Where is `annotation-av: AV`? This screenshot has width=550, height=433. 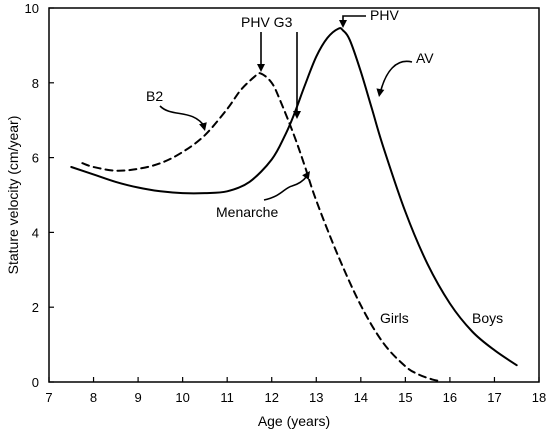
annotation-av: AV is located at coordinates (425, 58).